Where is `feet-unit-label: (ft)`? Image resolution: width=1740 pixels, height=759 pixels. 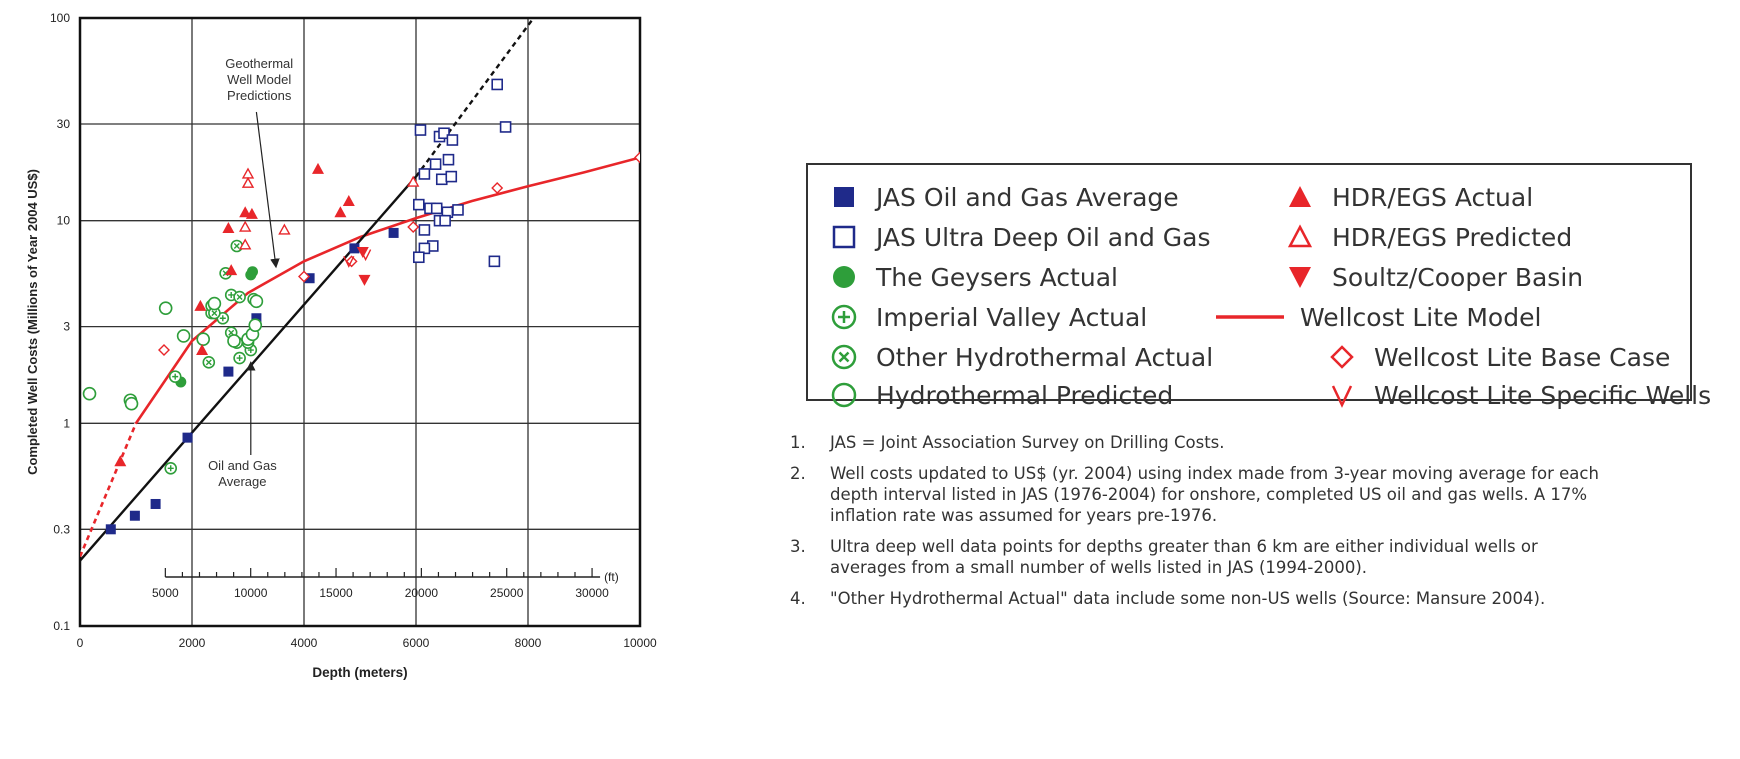
feet-unit-label: (ft) is located at coordinates (611, 577).